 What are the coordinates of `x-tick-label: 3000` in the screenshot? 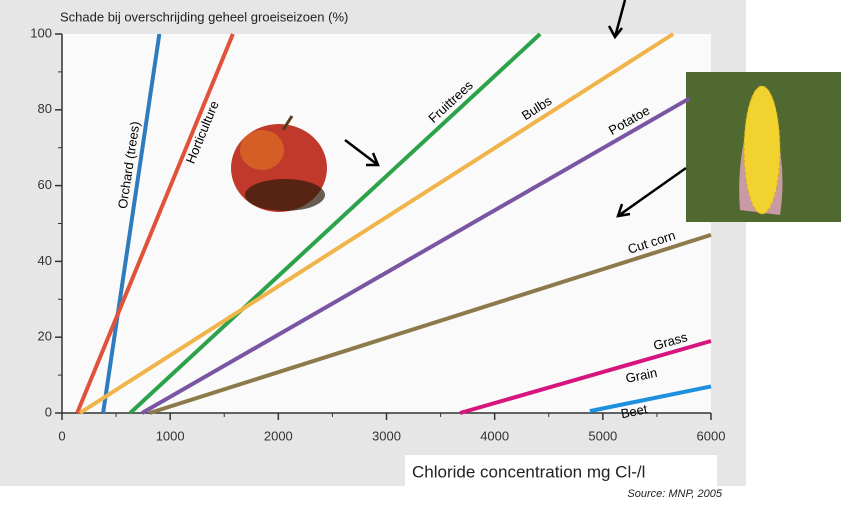 It's located at (386, 435).